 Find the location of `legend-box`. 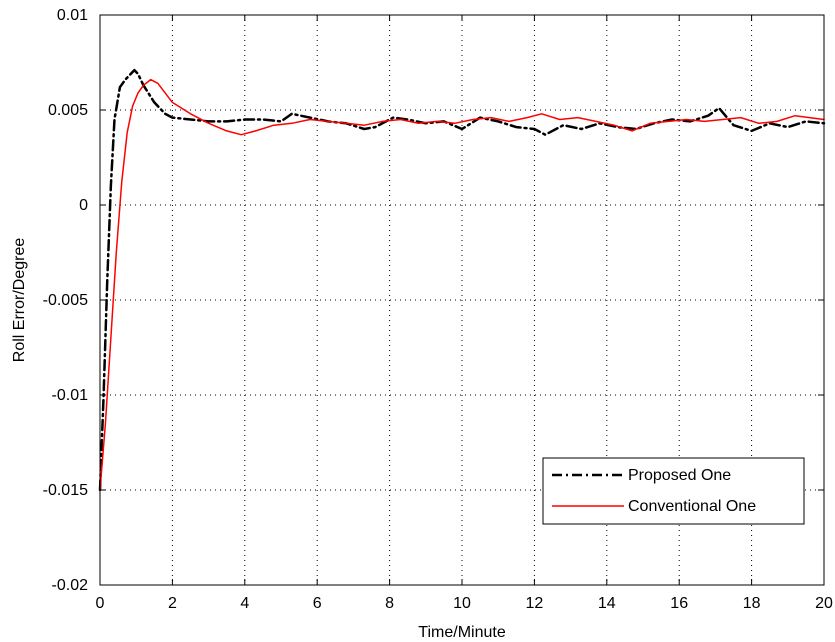

legend-box is located at coordinates (673, 491).